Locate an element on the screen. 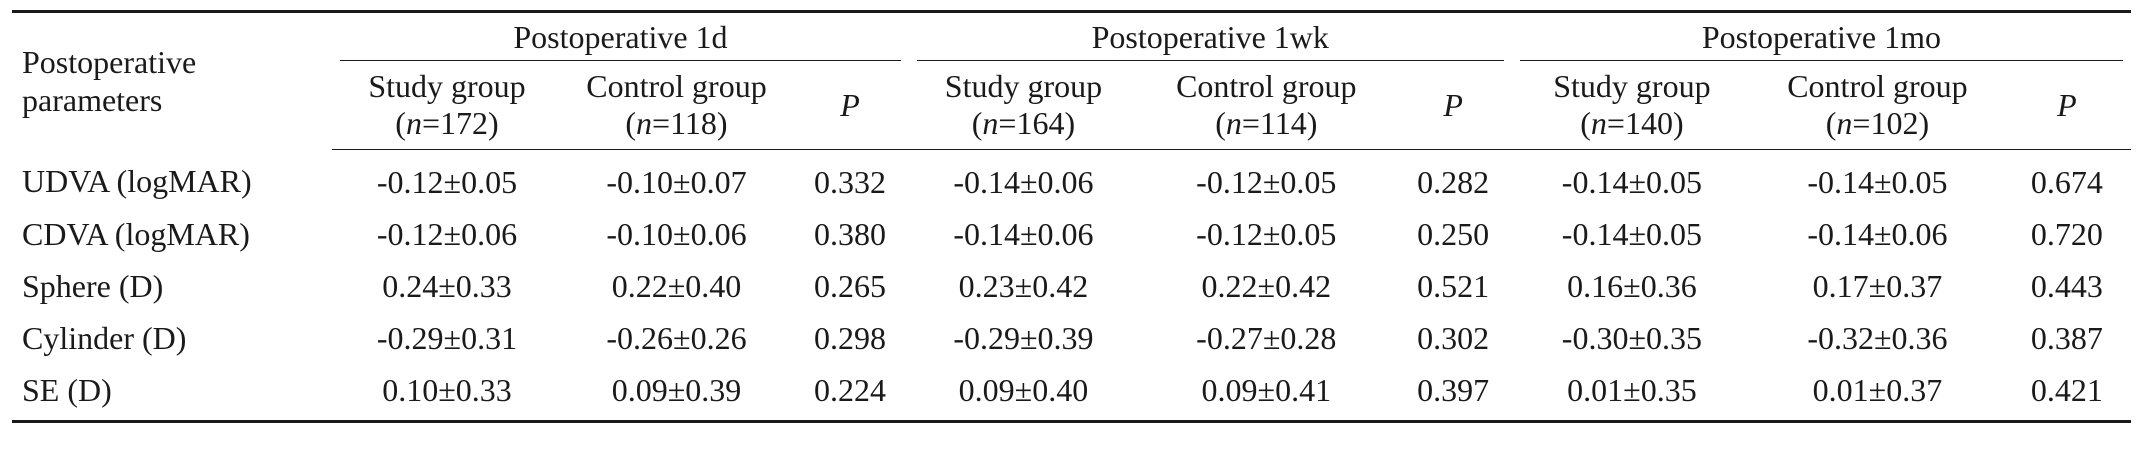 The width and height of the screenshot is (2143, 458). col-control-1wk: Control group (n=114) is located at coordinates (1266, 106).